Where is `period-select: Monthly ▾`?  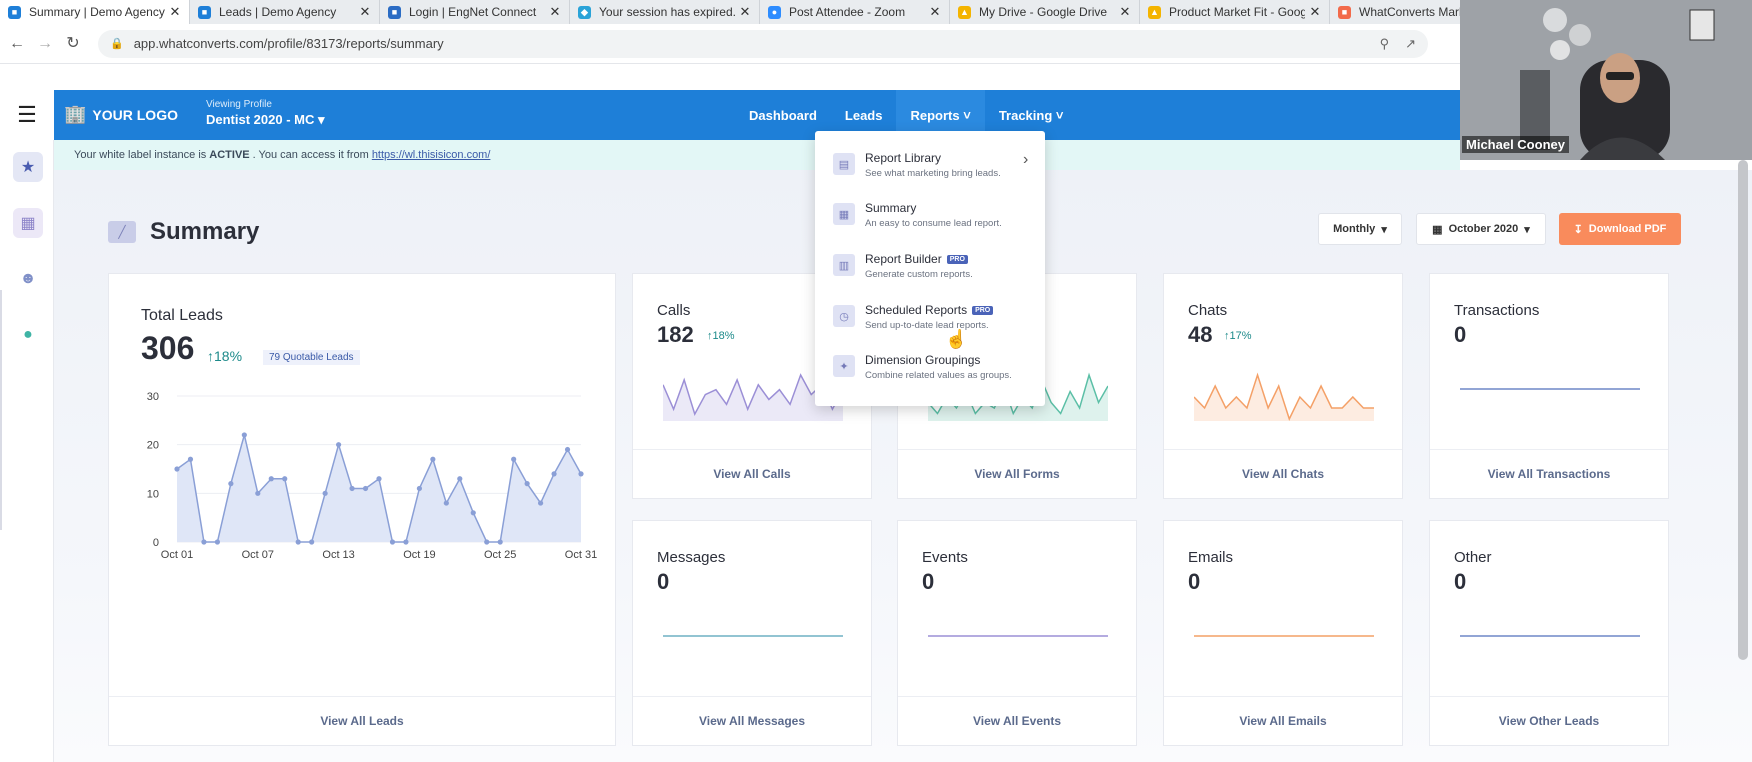 period-select: Monthly ▾ is located at coordinates (1360, 229).